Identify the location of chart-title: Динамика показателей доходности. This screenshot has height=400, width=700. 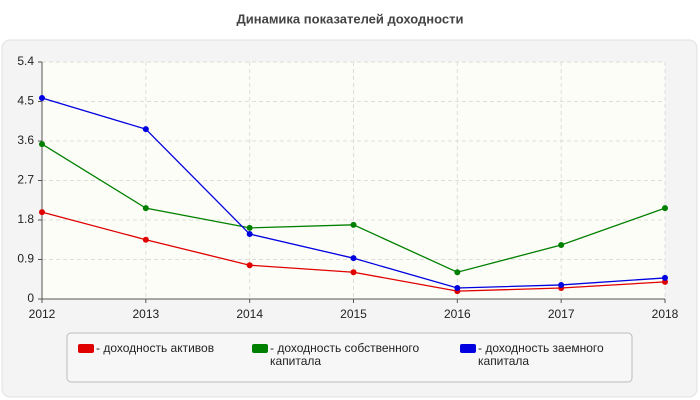
(349, 18).